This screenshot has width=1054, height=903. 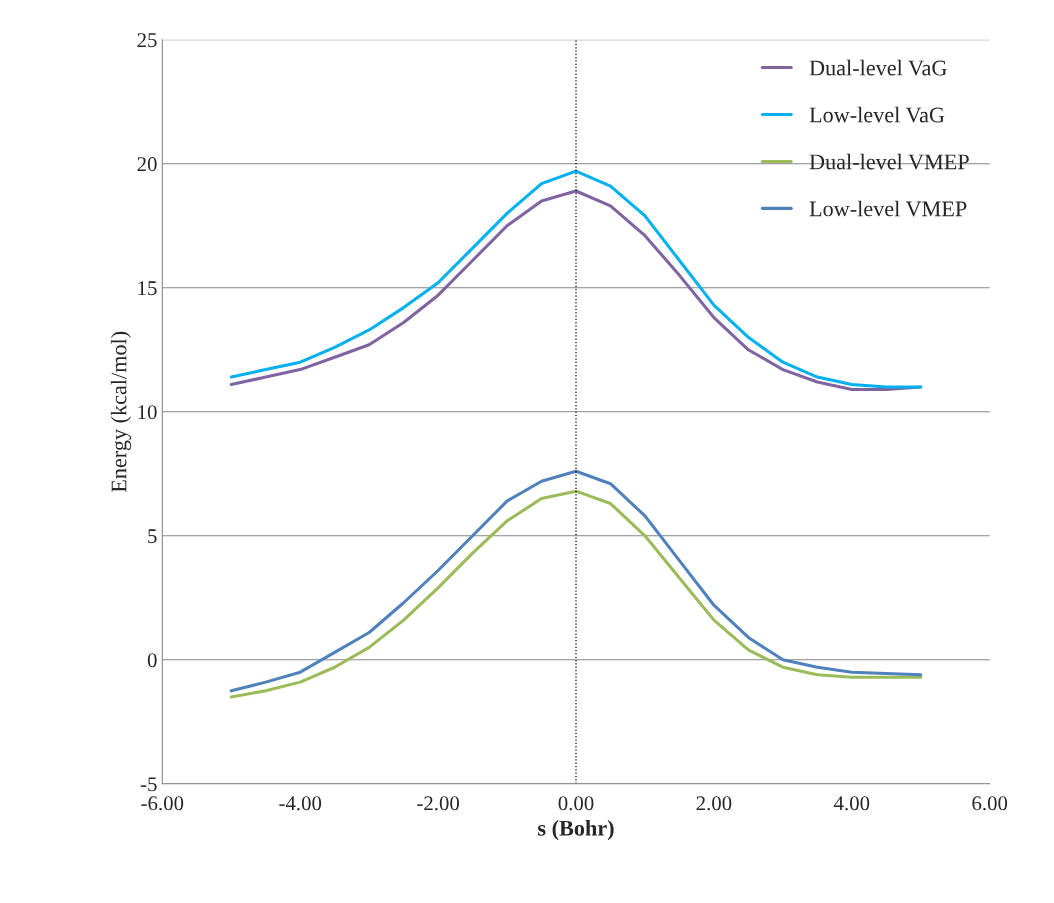 I want to click on y-tick-label: 5, so click(x=152, y=536).